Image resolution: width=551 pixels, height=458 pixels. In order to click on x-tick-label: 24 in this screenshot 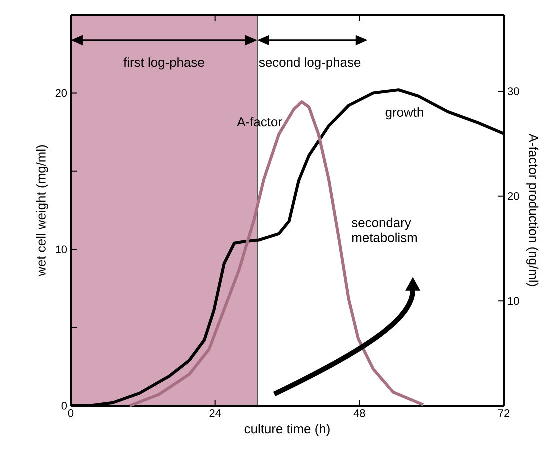, I will do `click(216, 414)`.